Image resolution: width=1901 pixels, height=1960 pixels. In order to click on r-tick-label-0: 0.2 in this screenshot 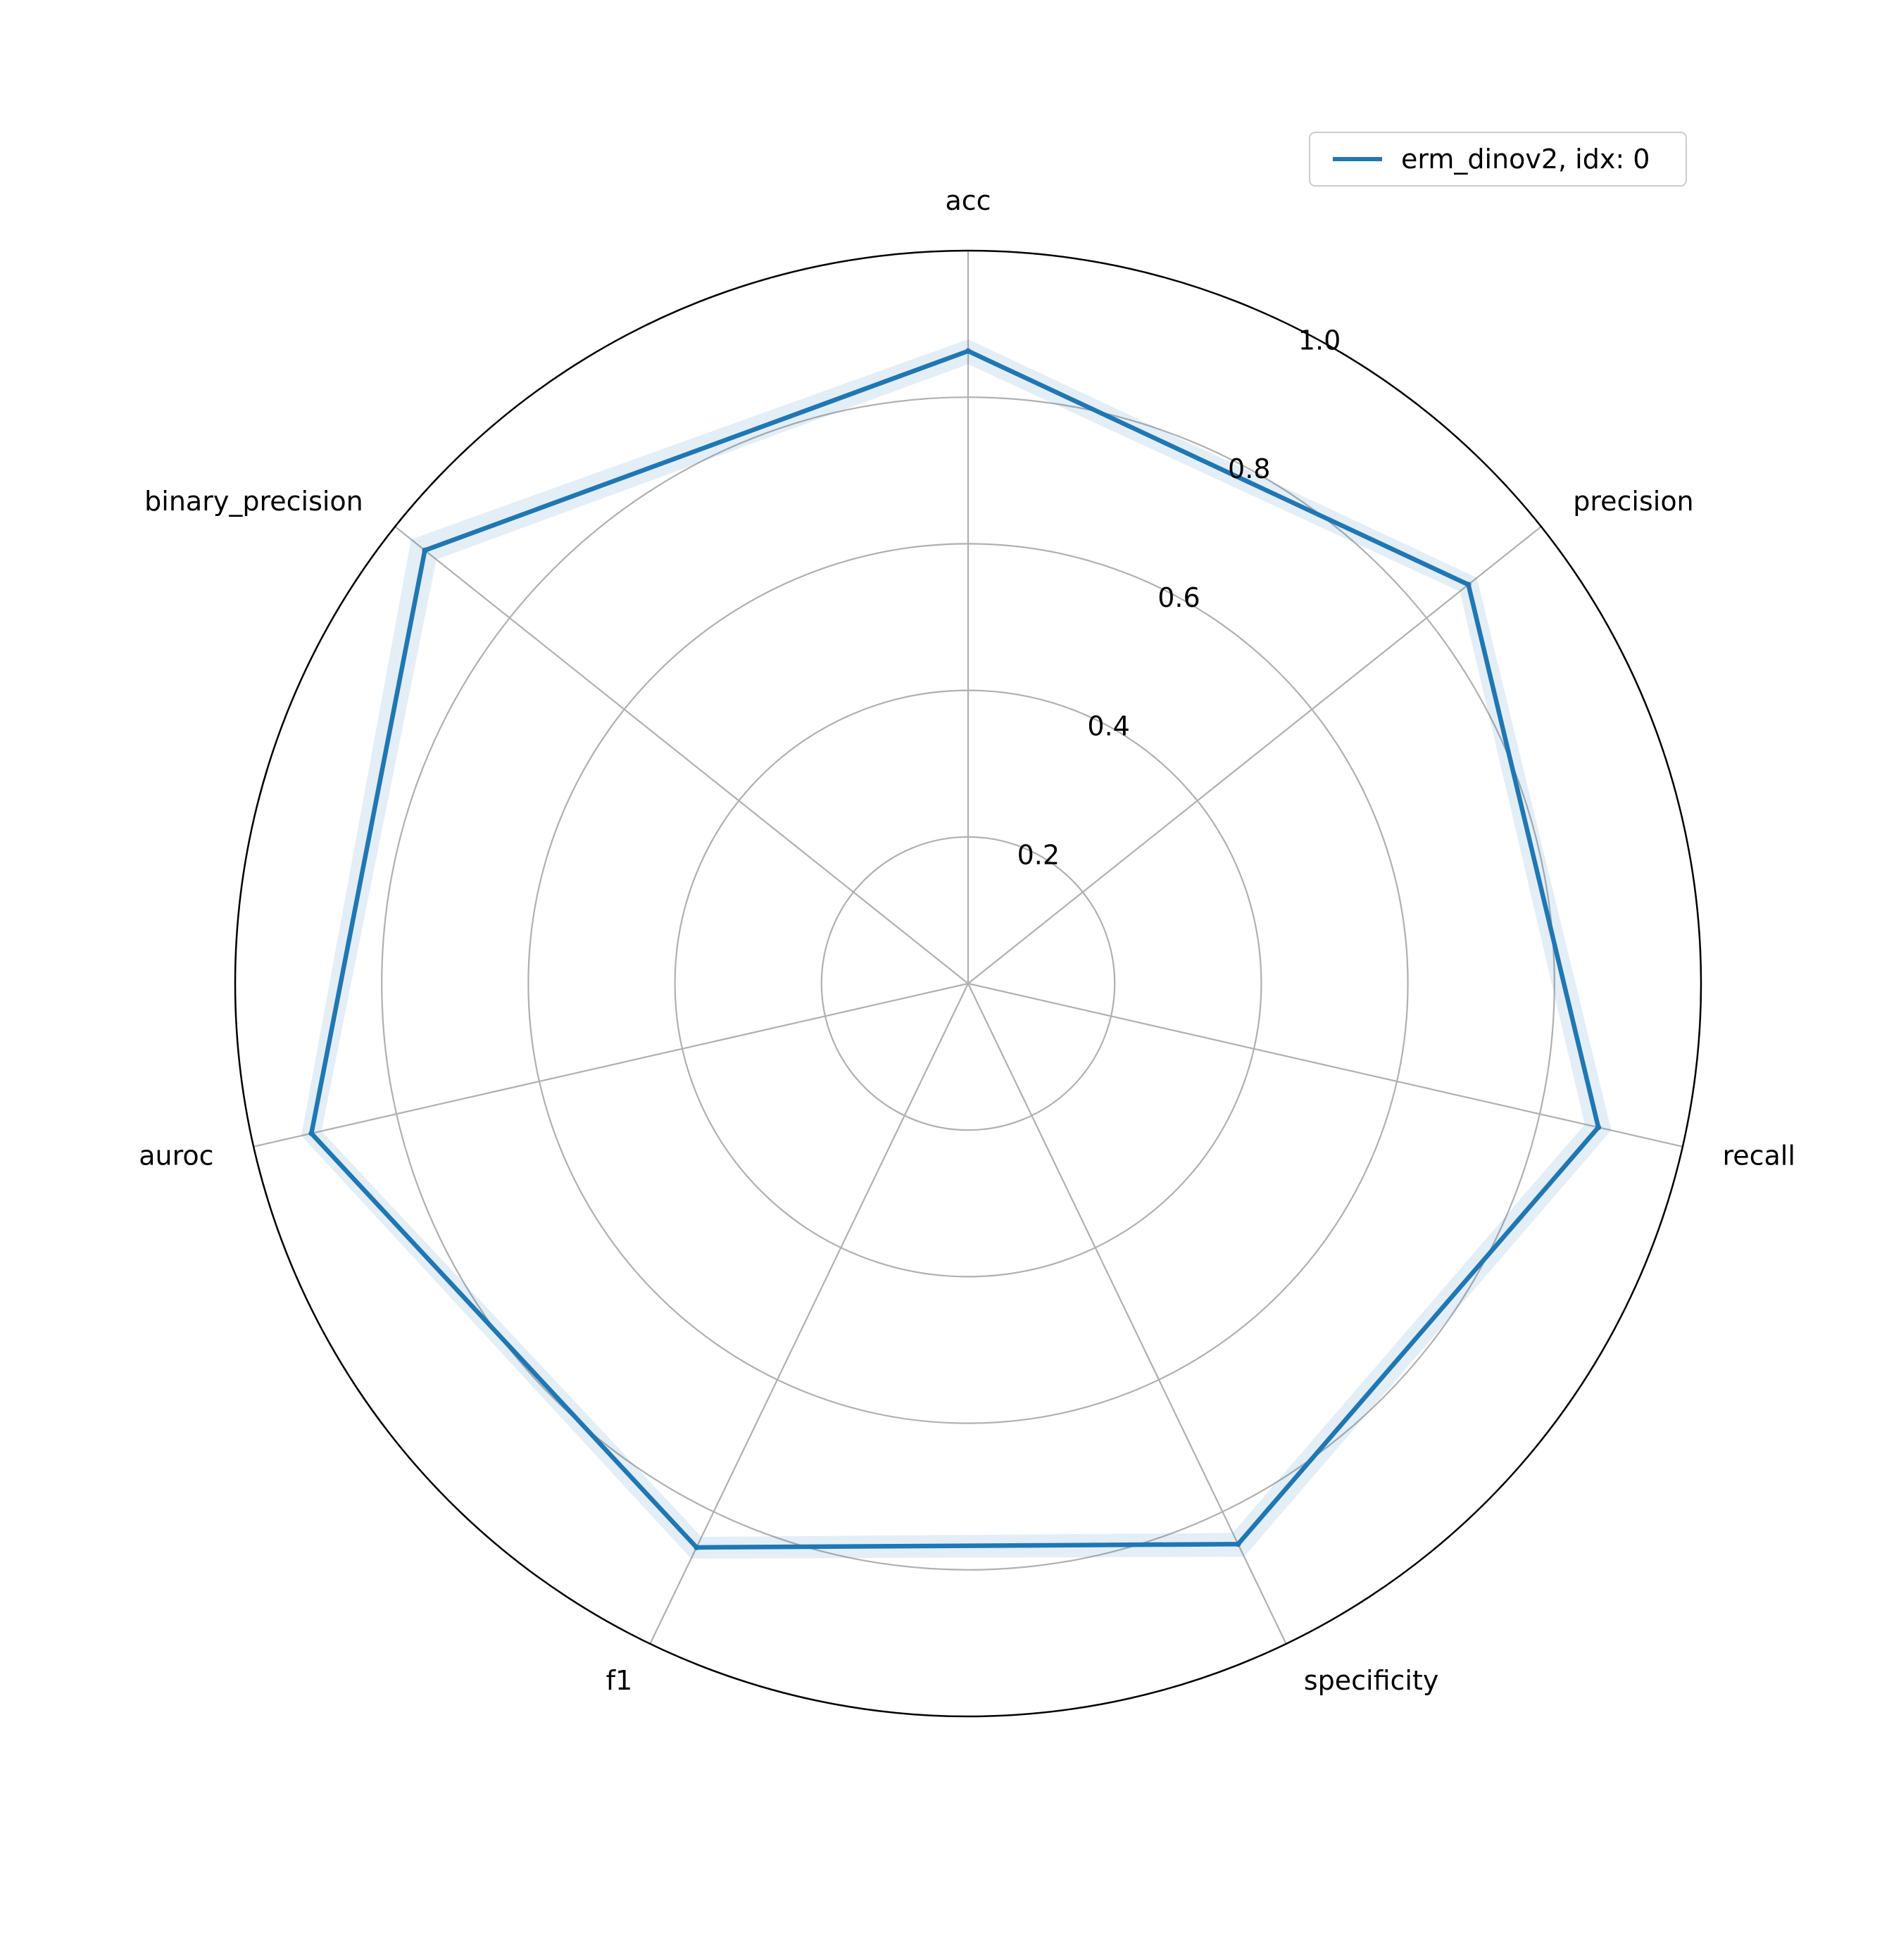, I will do `click(1038, 854)`.